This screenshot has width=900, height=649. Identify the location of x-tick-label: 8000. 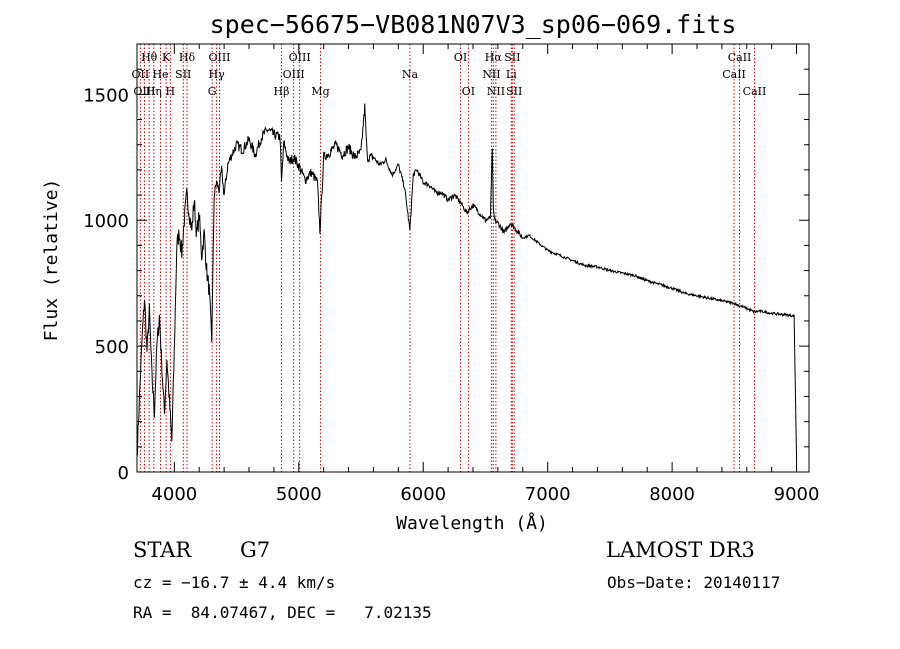
(672, 494).